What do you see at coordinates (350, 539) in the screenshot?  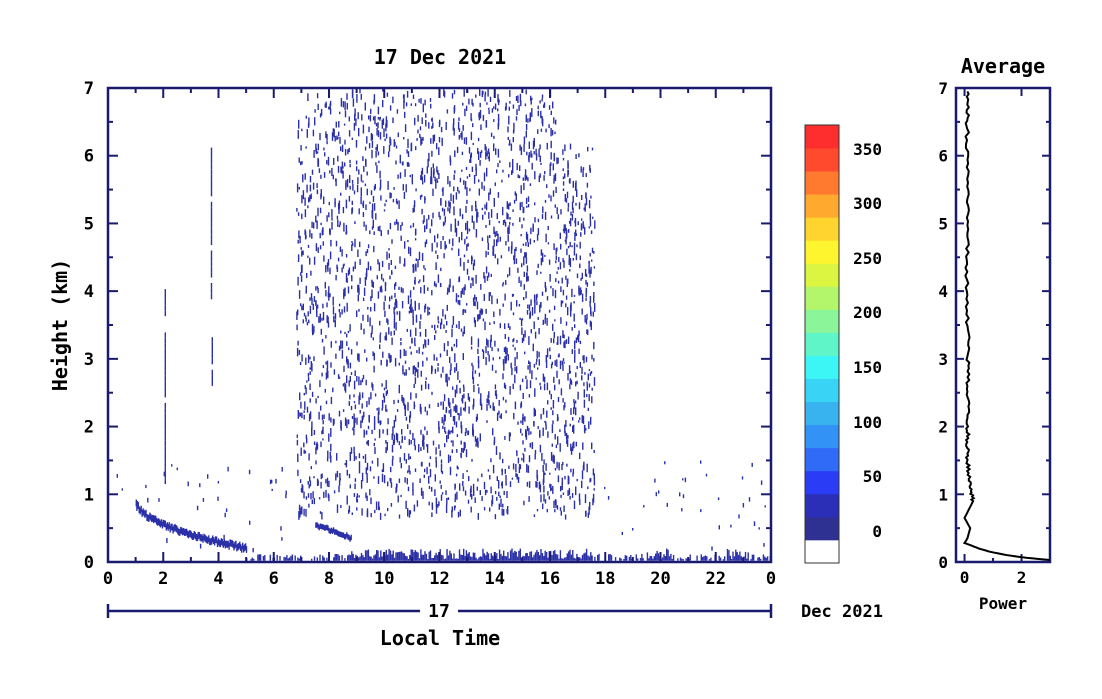 I see `evening-layer` at bounding box center [350, 539].